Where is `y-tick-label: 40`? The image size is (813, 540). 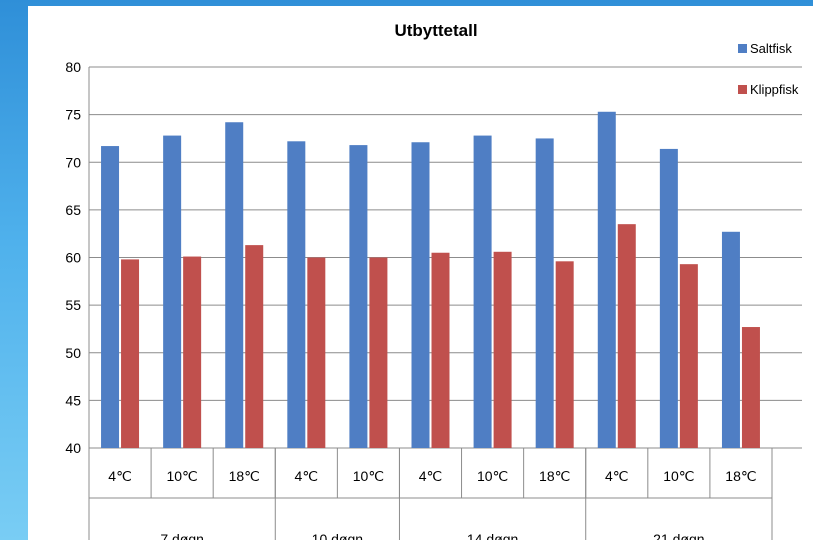 y-tick-label: 40 is located at coordinates (73, 448).